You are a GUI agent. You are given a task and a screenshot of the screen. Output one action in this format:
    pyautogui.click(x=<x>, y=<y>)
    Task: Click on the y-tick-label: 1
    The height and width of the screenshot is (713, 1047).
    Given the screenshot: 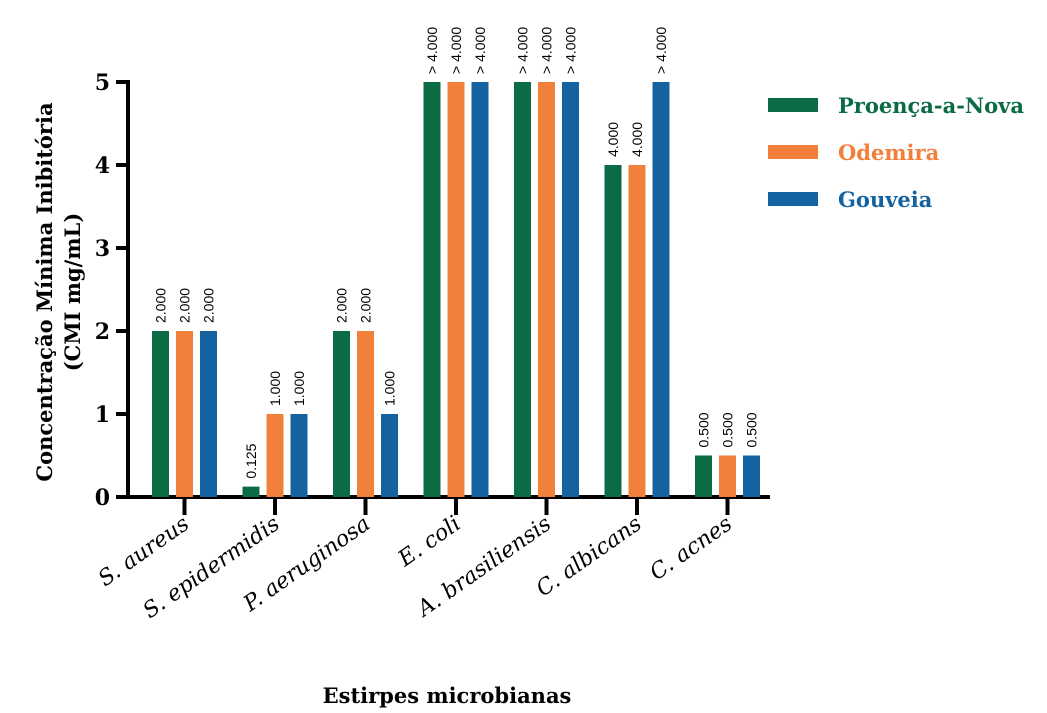 What is the action you would take?
    pyautogui.click(x=102, y=415)
    